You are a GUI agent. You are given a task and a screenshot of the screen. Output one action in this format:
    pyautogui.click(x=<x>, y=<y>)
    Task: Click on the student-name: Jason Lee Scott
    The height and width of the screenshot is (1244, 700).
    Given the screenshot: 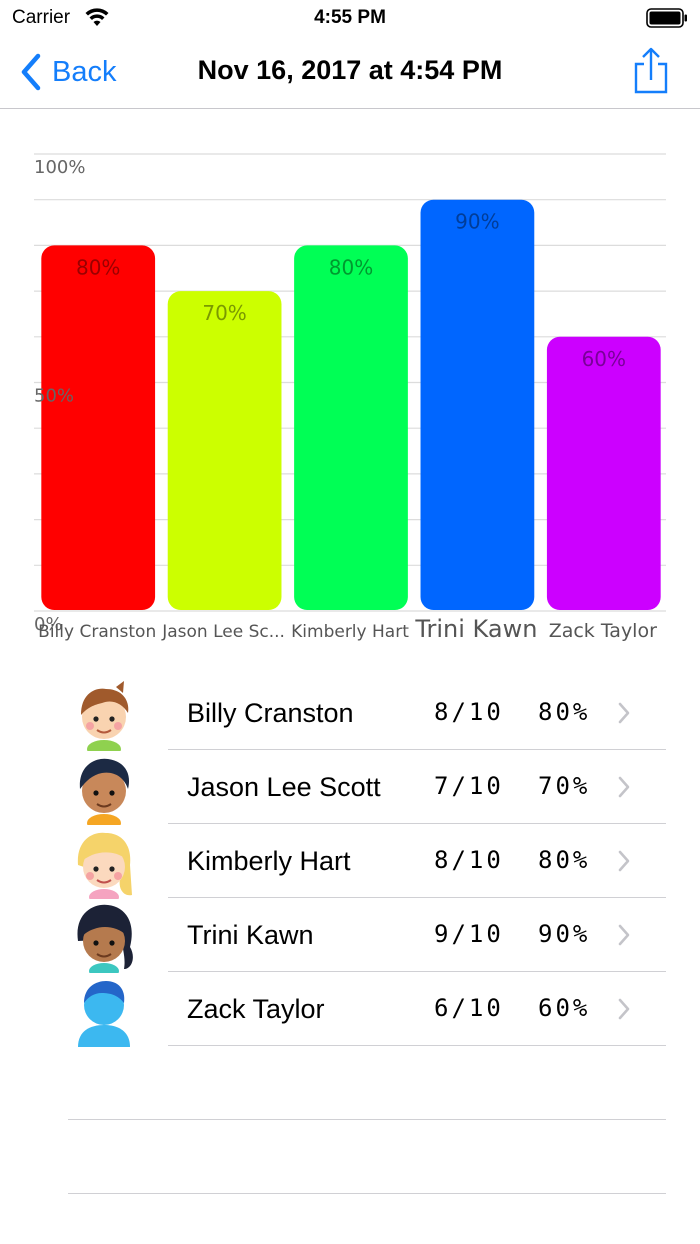 What is the action you would take?
    pyautogui.click(x=284, y=787)
    